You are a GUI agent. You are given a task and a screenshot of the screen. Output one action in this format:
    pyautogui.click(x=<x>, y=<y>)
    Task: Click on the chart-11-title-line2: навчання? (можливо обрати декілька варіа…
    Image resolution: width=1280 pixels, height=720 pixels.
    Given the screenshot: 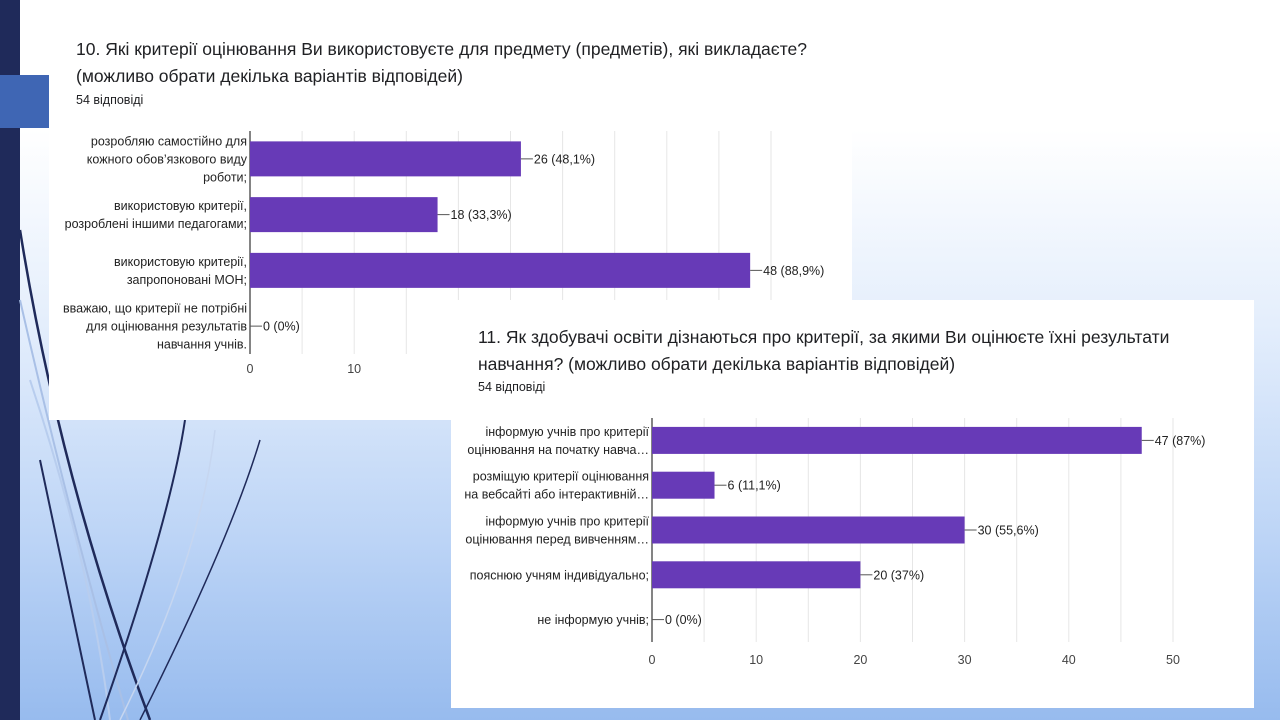 What is the action you would take?
    pyautogui.click(x=717, y=364)
    